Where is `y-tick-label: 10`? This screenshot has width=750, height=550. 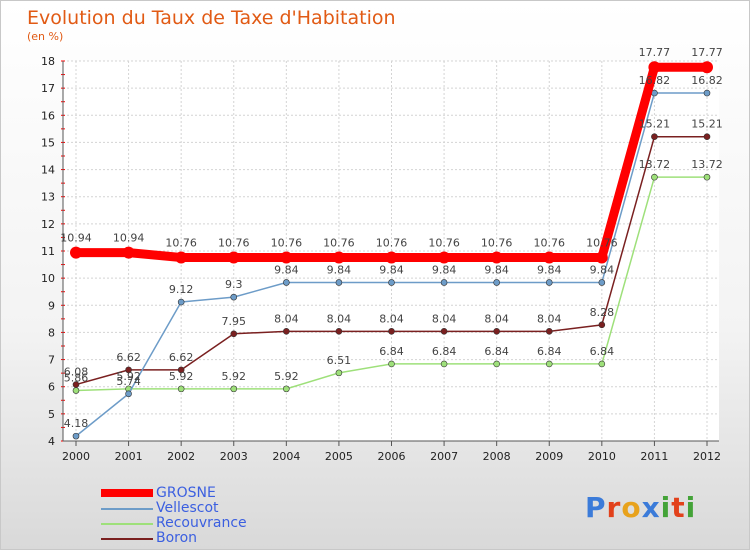 y-tick-label: 10 is located at coordinates (48, 278).